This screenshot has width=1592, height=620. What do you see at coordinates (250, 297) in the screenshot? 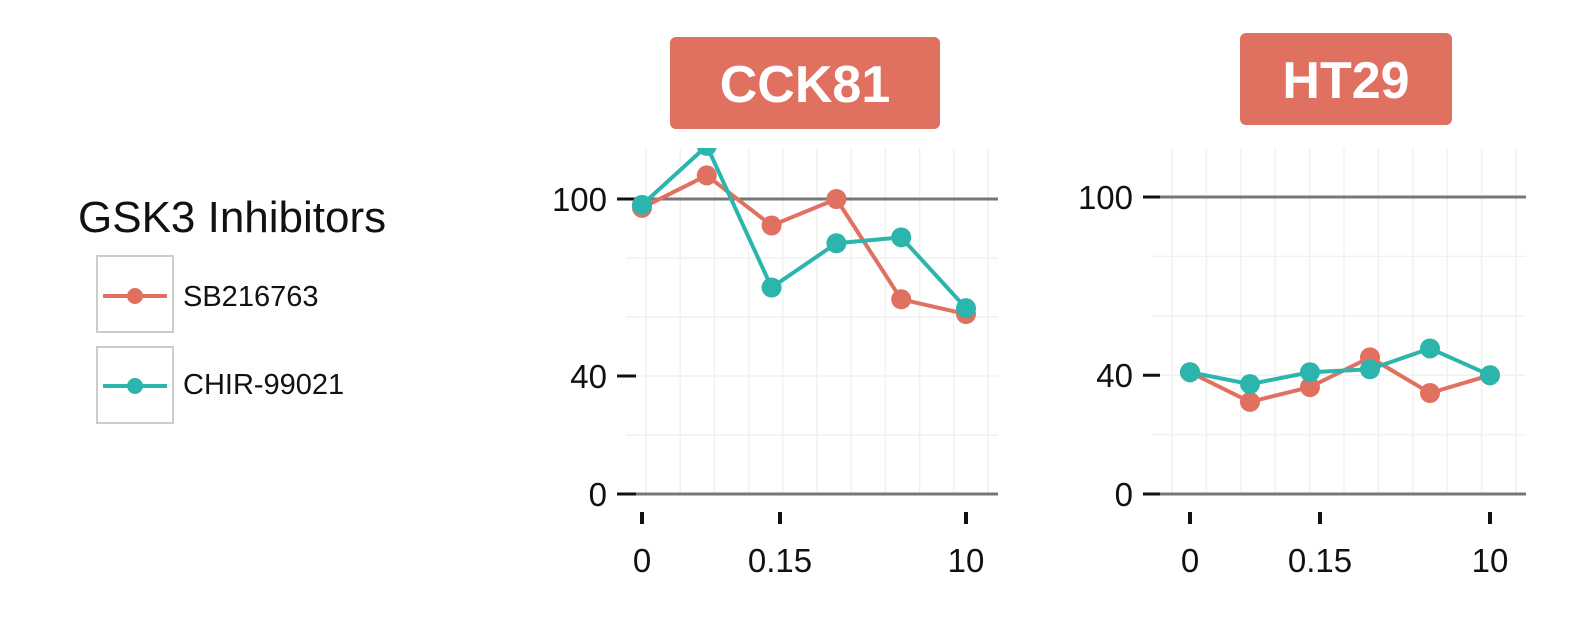
I see `legend-label-sb216763: SB216763` at bounding box center [250, 297].